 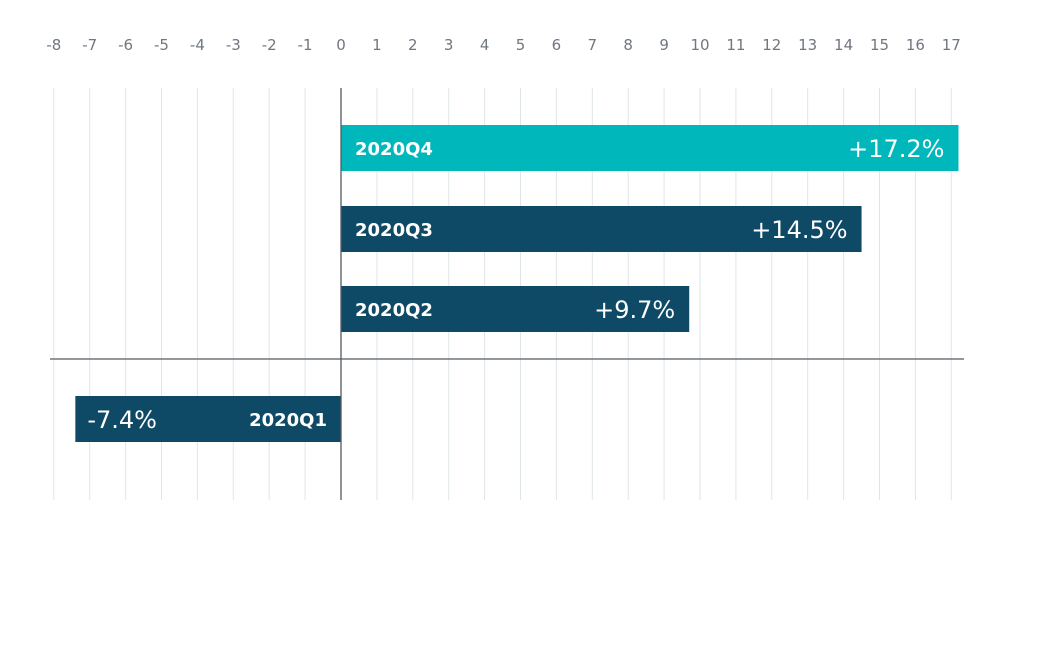 I want to click on x-tick-label: 15, so click(x=879, y=45).